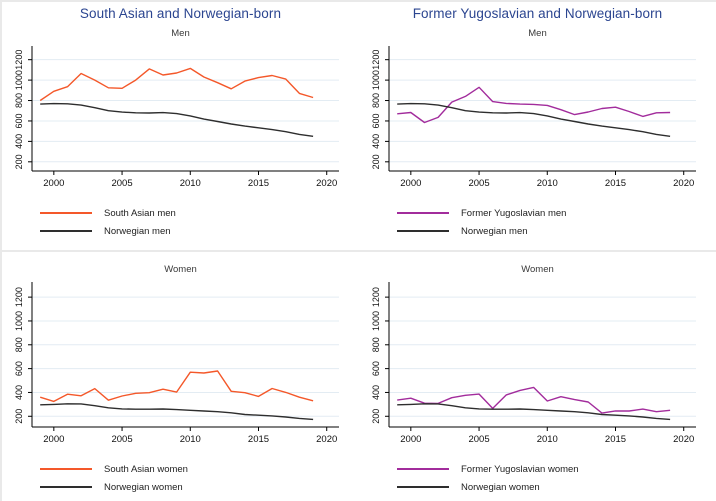 The image size is (716, 501). Describe the element at coordinates (514, 213) in the screenshot. I see `legend-label: Former Yugoslavian men` at that location.